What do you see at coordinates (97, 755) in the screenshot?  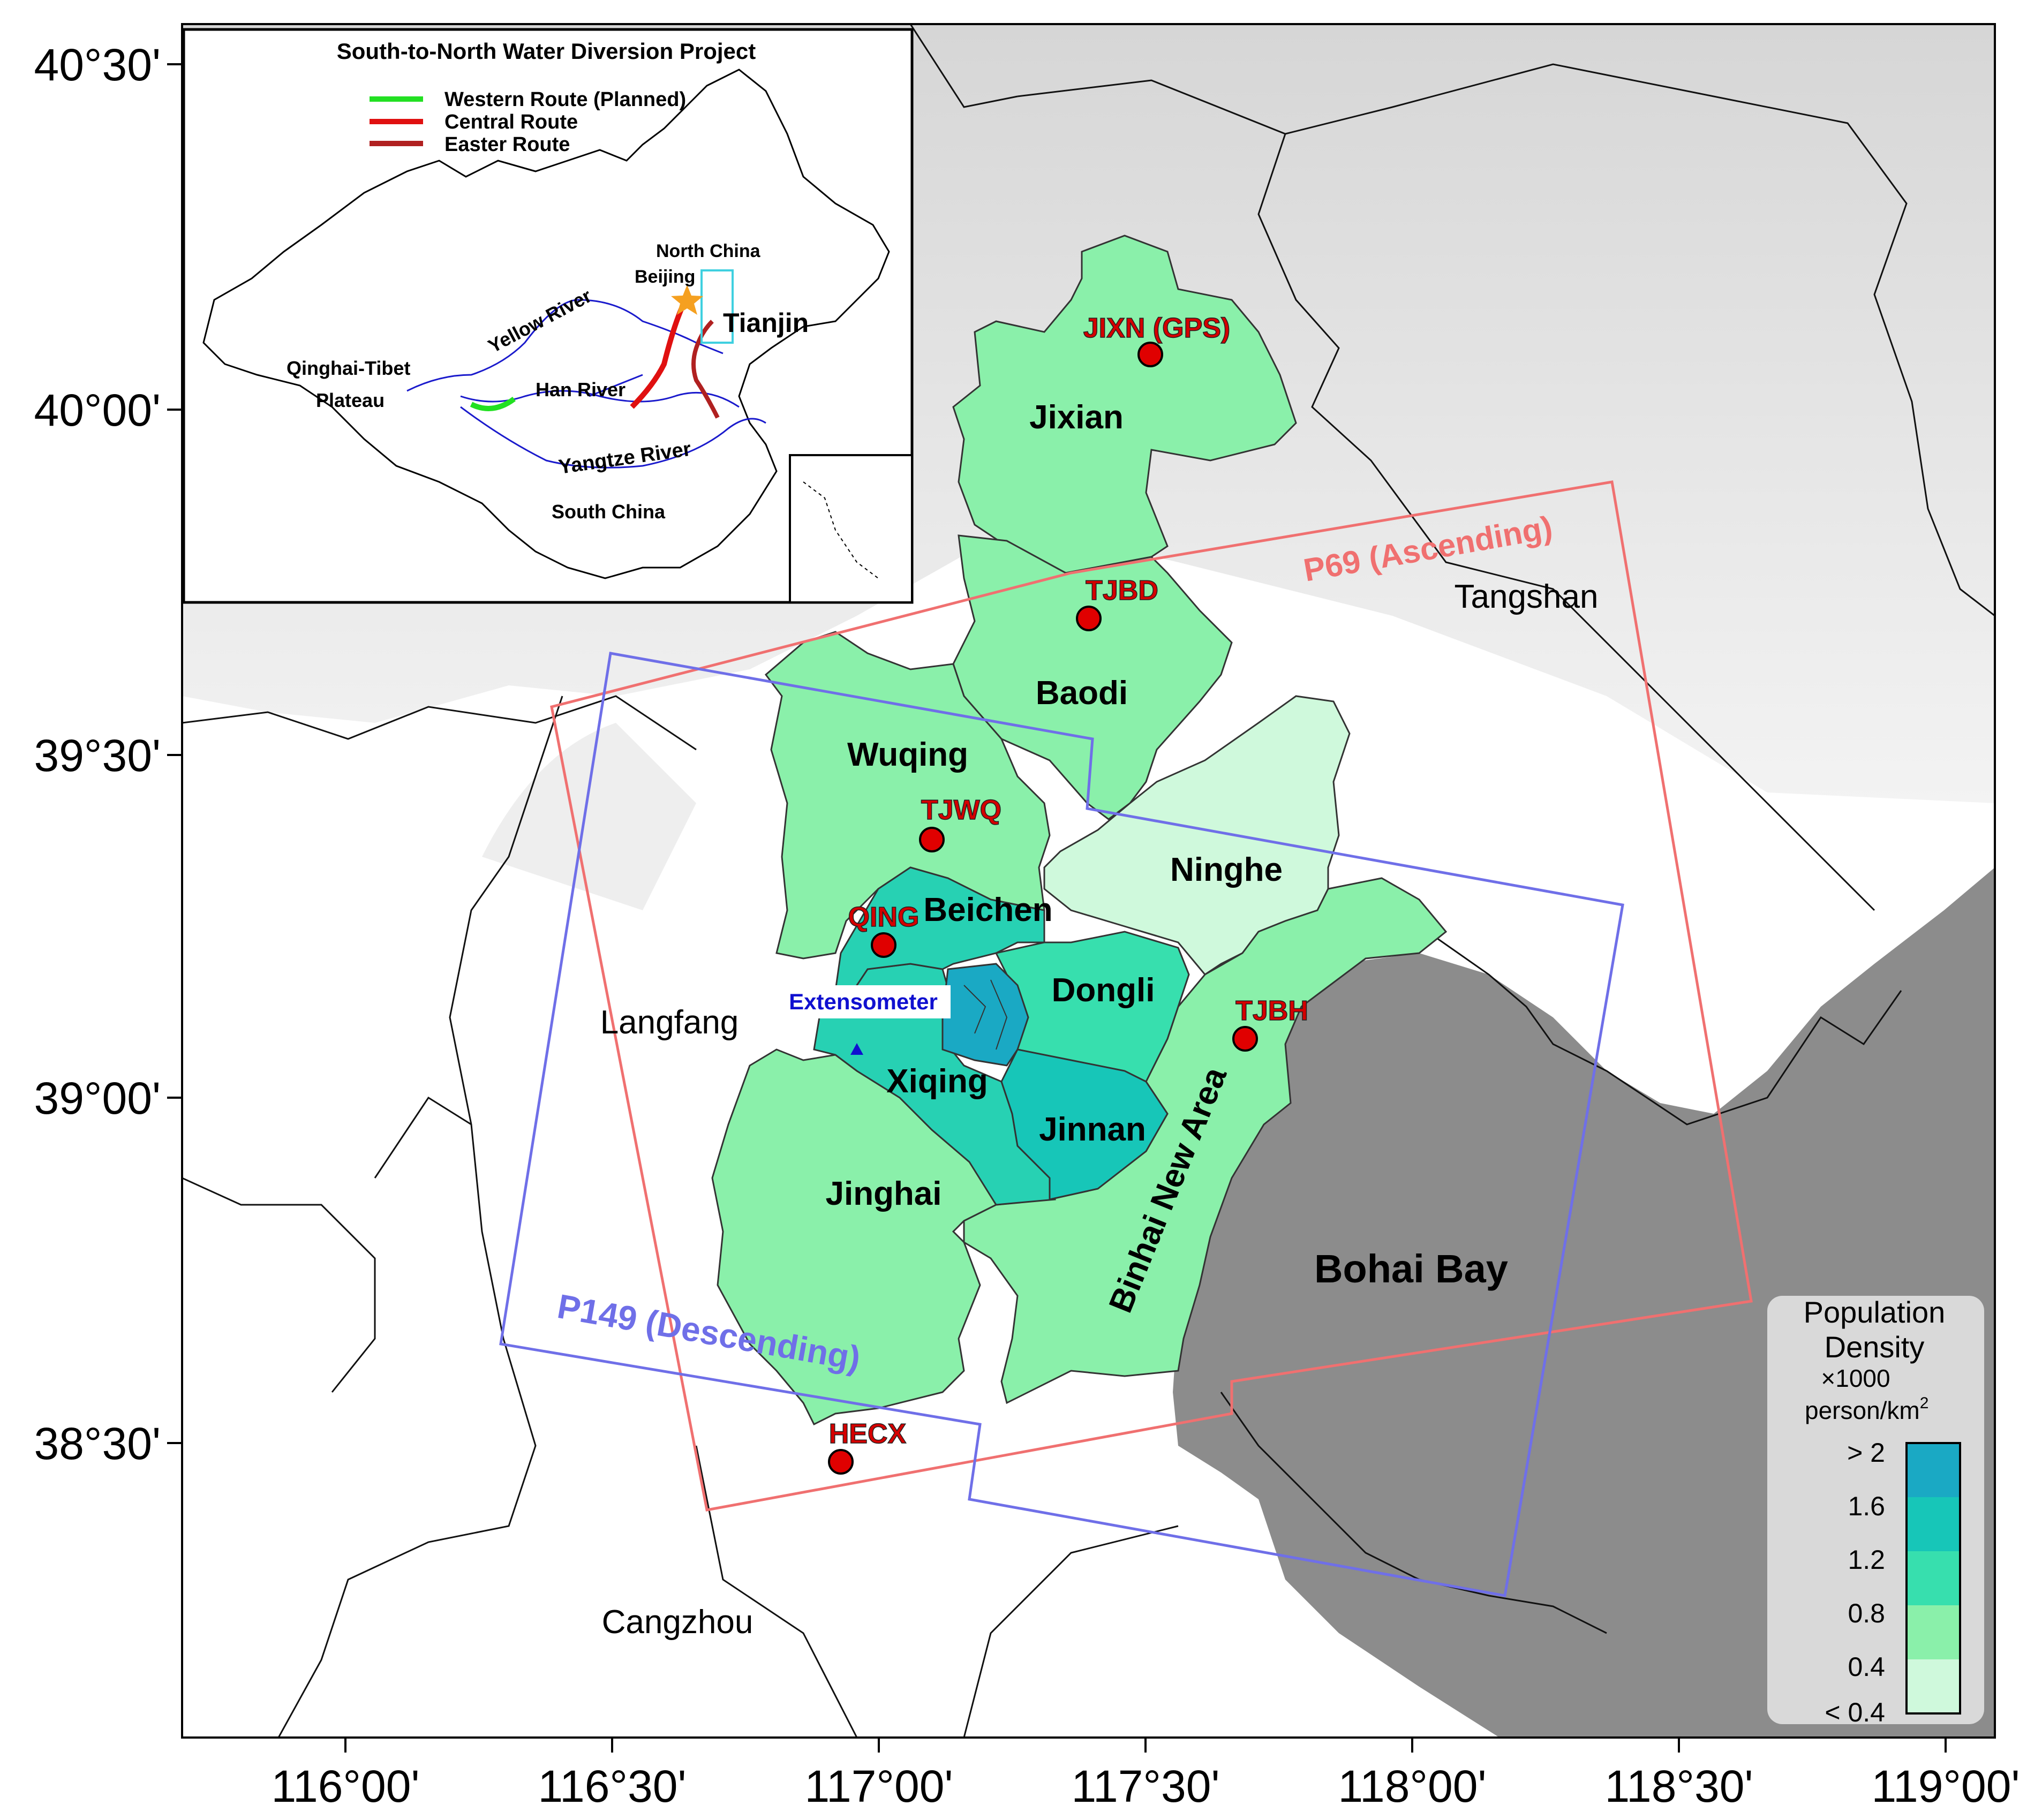 I see `lat-label-3930: 39°30'` at bounding box center [97, 755].